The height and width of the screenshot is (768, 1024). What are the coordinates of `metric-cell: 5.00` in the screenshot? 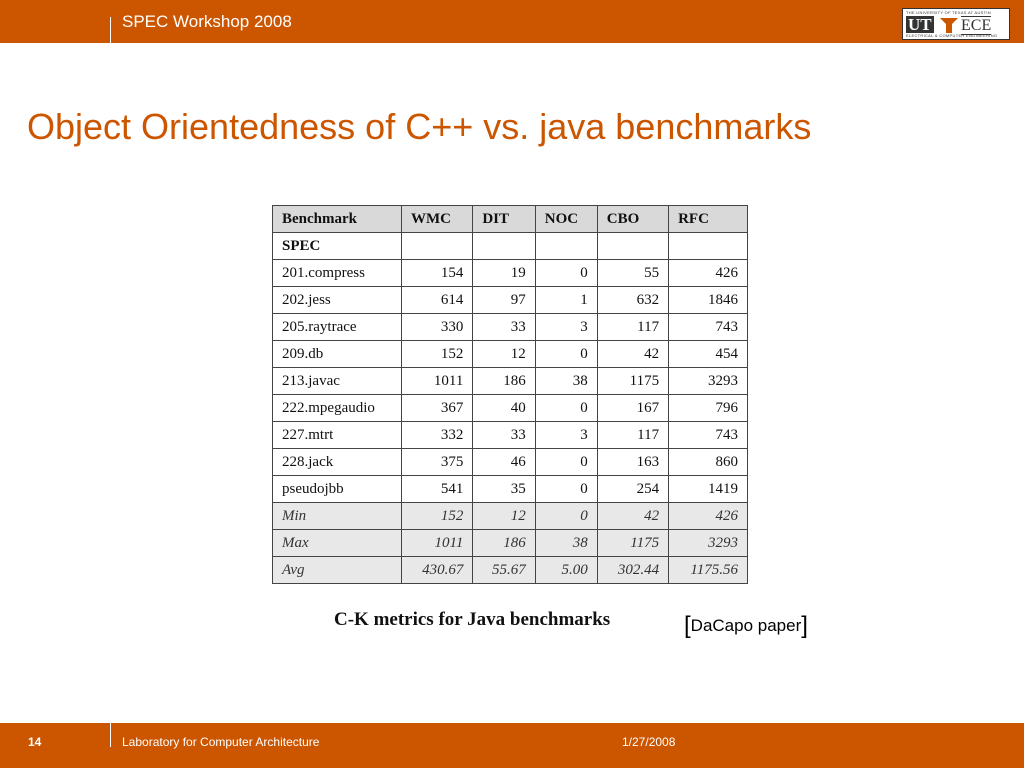 It's located at (566, 570).